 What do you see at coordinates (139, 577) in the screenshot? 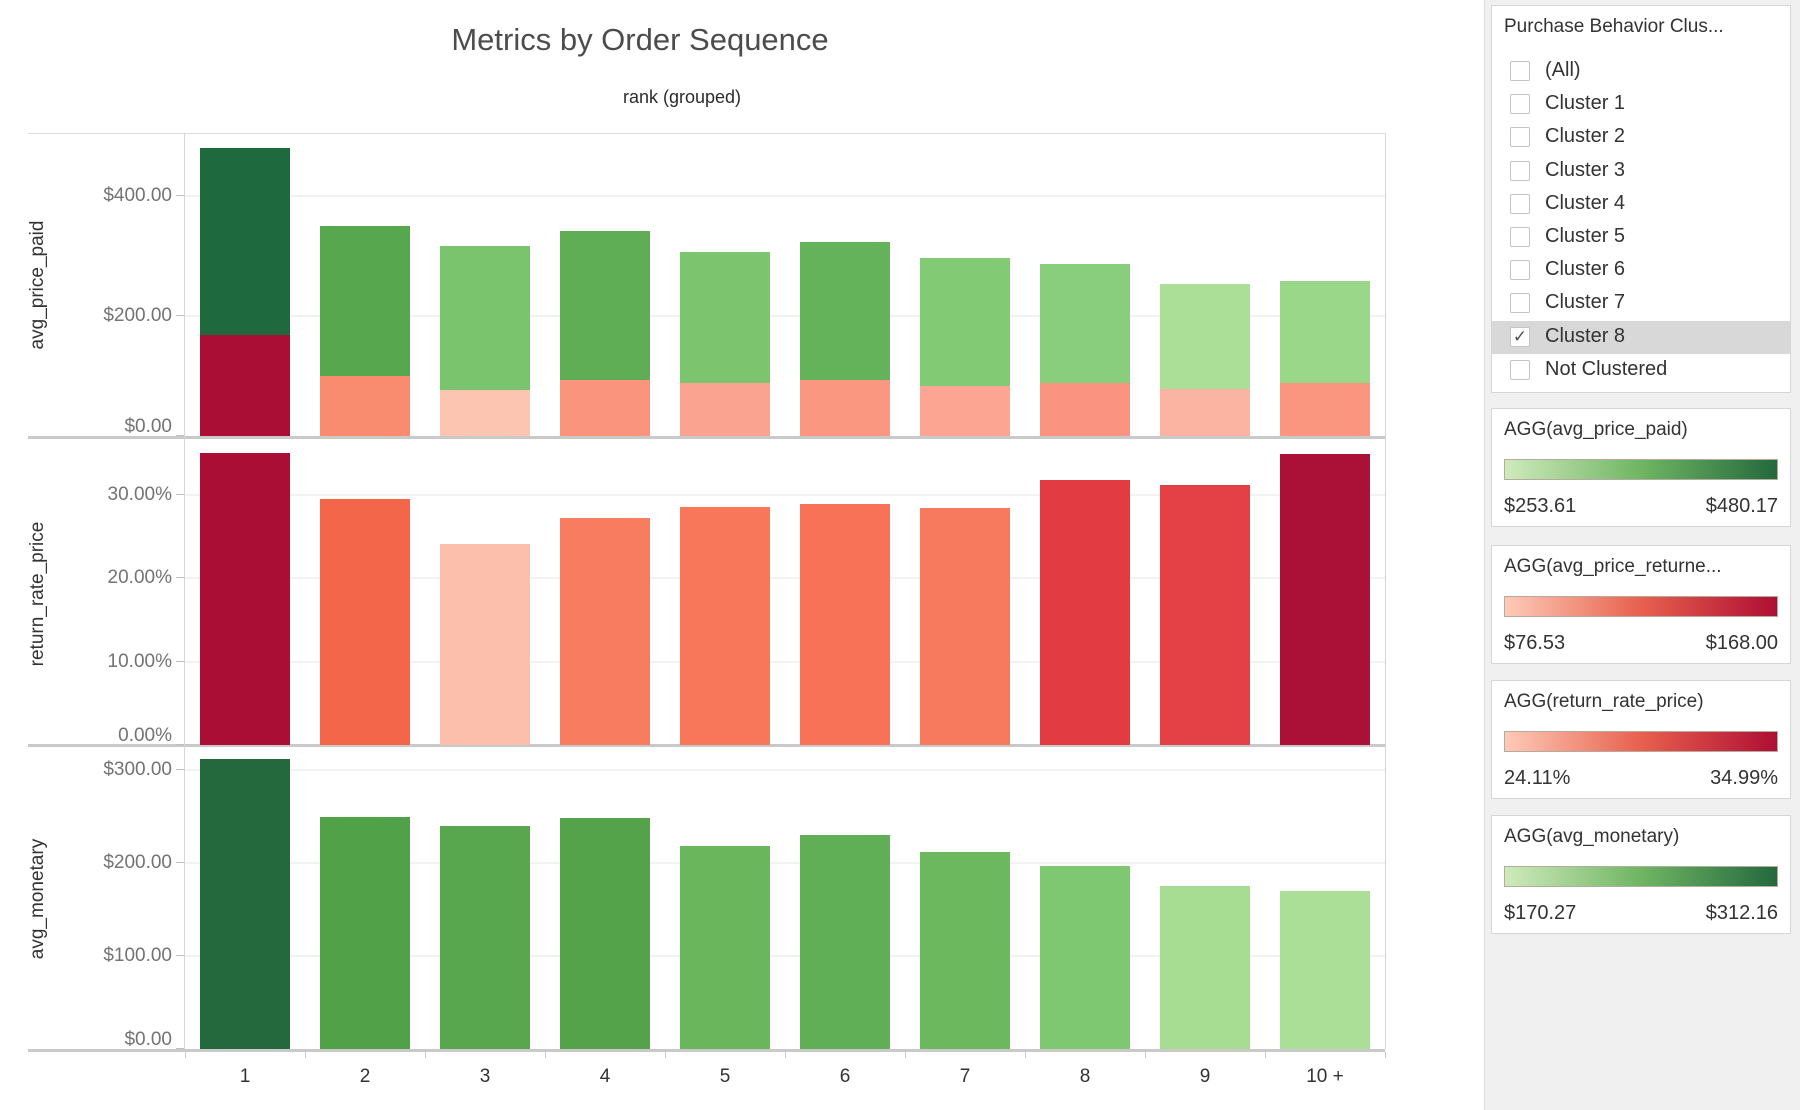
I see `y-tick-label: 20.00%` at bounding box center [139, 577].